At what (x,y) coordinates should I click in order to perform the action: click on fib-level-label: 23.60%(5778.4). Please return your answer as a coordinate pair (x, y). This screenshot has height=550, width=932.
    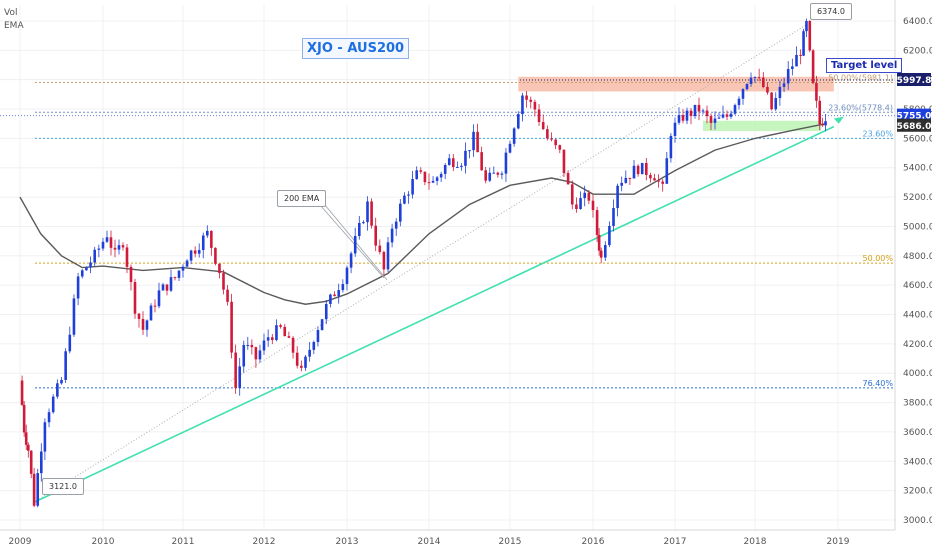
    Looking at the image, I should click on (860, 107).